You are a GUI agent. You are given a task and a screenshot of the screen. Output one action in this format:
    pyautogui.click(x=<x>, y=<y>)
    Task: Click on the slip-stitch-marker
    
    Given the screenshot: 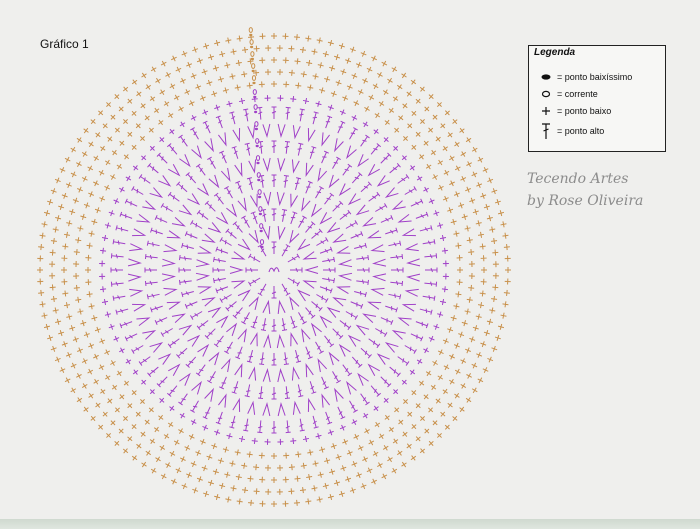 What is the action you would take?
    pyautogui.click(x=251, y=35)
    